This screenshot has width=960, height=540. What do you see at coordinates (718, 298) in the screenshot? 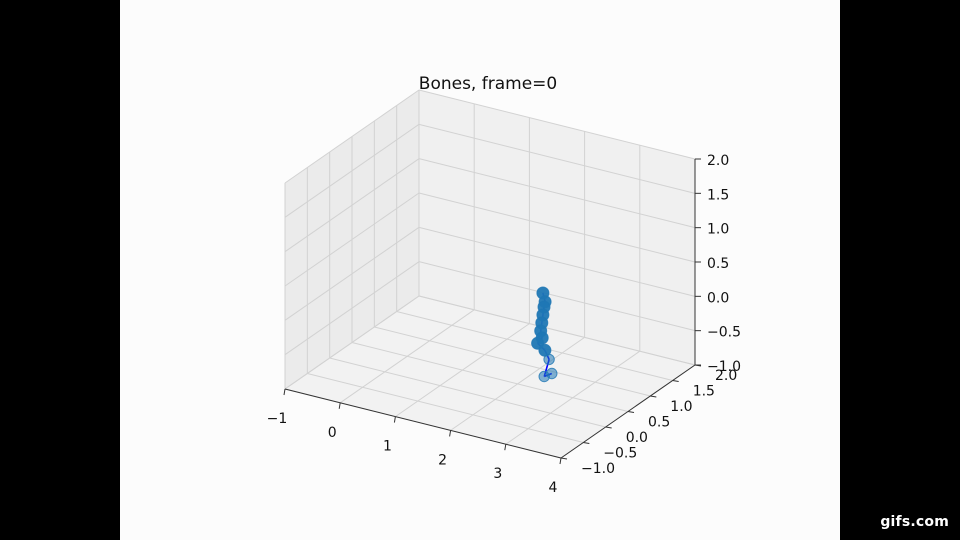
I see `z-tick-label: 0.0` at bounding box center [718, 298].